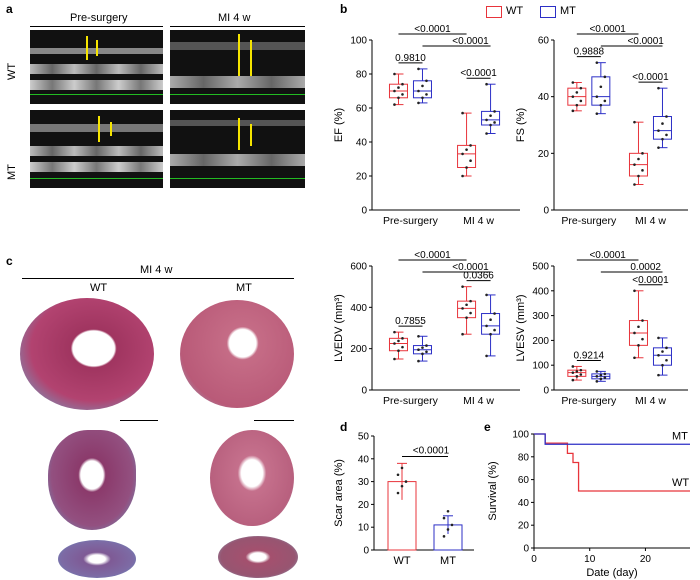 This screenshot has height=580, width=700. Describe the element at coordinates (589, 401) in the screenshot. I see `lvesv-xtick-label: Pre-surgery` at that location.